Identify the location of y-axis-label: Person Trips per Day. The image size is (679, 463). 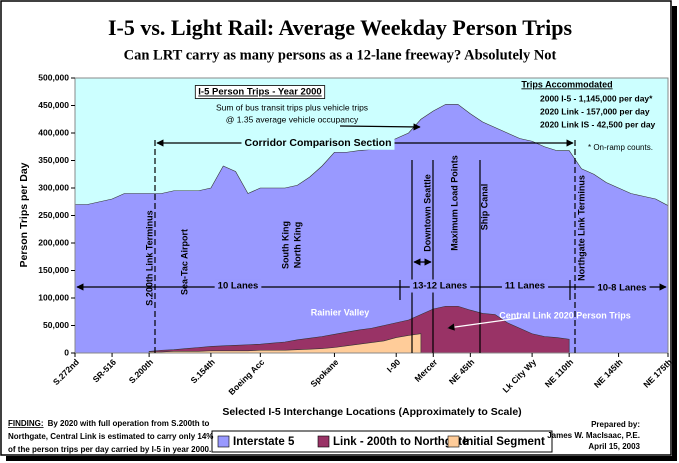
(24, 214).